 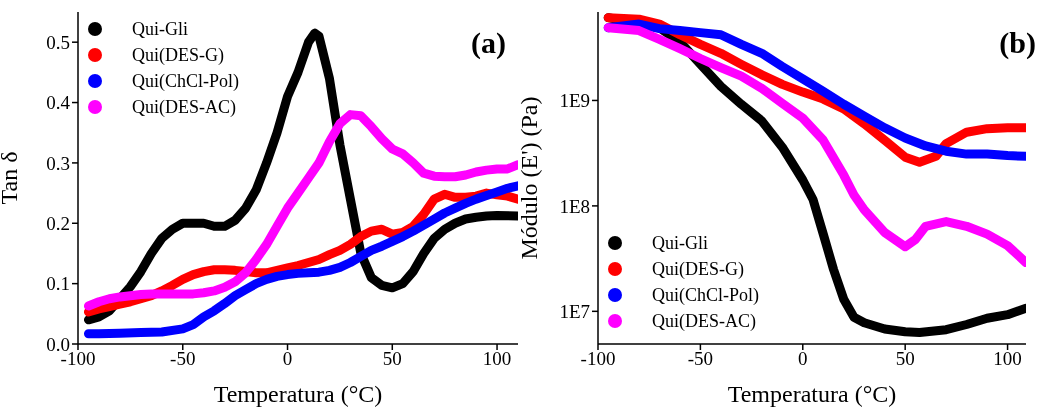 What do you see at coordinates (598, 359) in the screenshot?
I see `x-tick-label: -100` at bounding box center [598, 359].